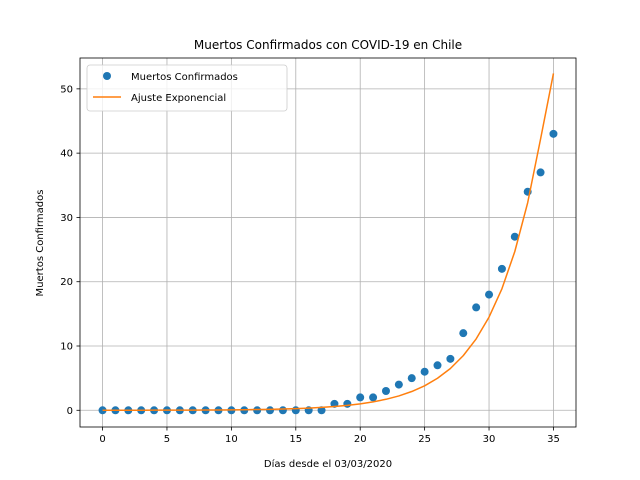 The height and width of the screenshot is (480, 640). I want to click on legend-label-points: Muertos Confirmados, so click(184, 77).